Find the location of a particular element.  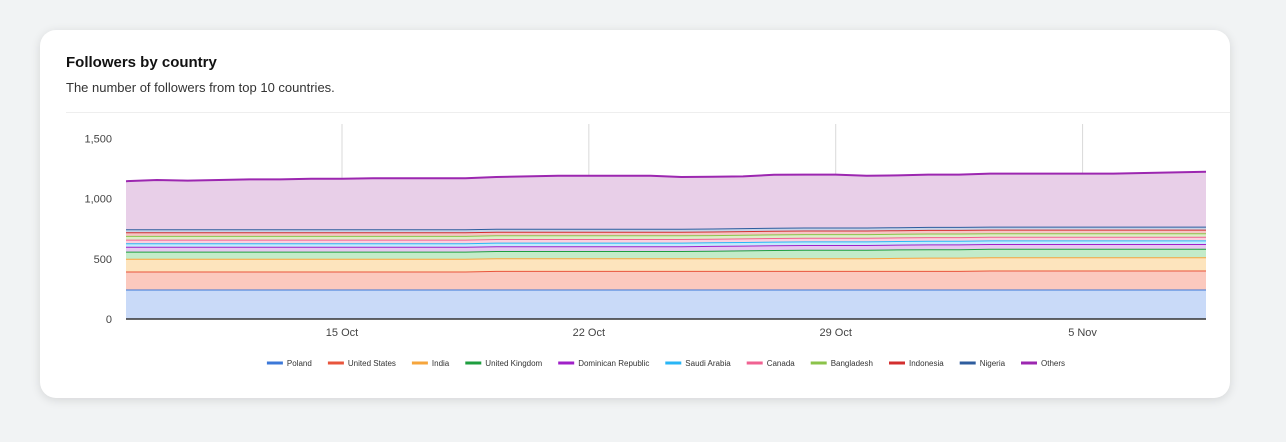

area-others is located at coordinates (666, 200).